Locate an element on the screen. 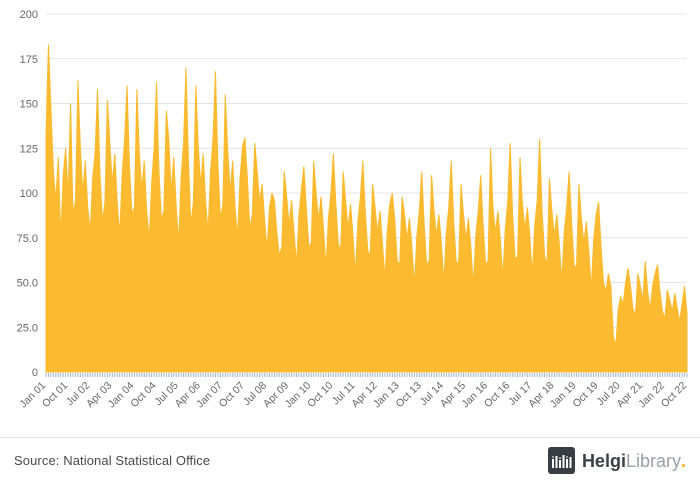 The image size is (700, 483). source-label: Source: National Statistical Office is located at coordinates (112, 460).